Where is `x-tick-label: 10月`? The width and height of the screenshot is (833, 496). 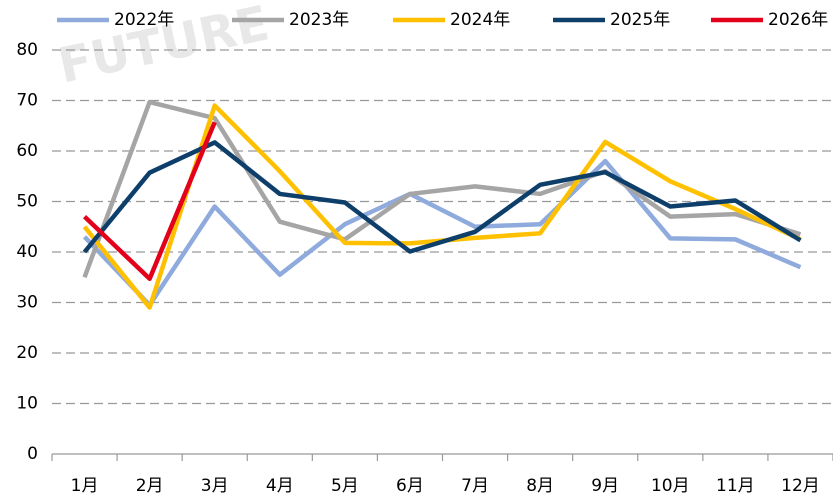 x-tick-label: 10月 is located at coordinates (670, 486).